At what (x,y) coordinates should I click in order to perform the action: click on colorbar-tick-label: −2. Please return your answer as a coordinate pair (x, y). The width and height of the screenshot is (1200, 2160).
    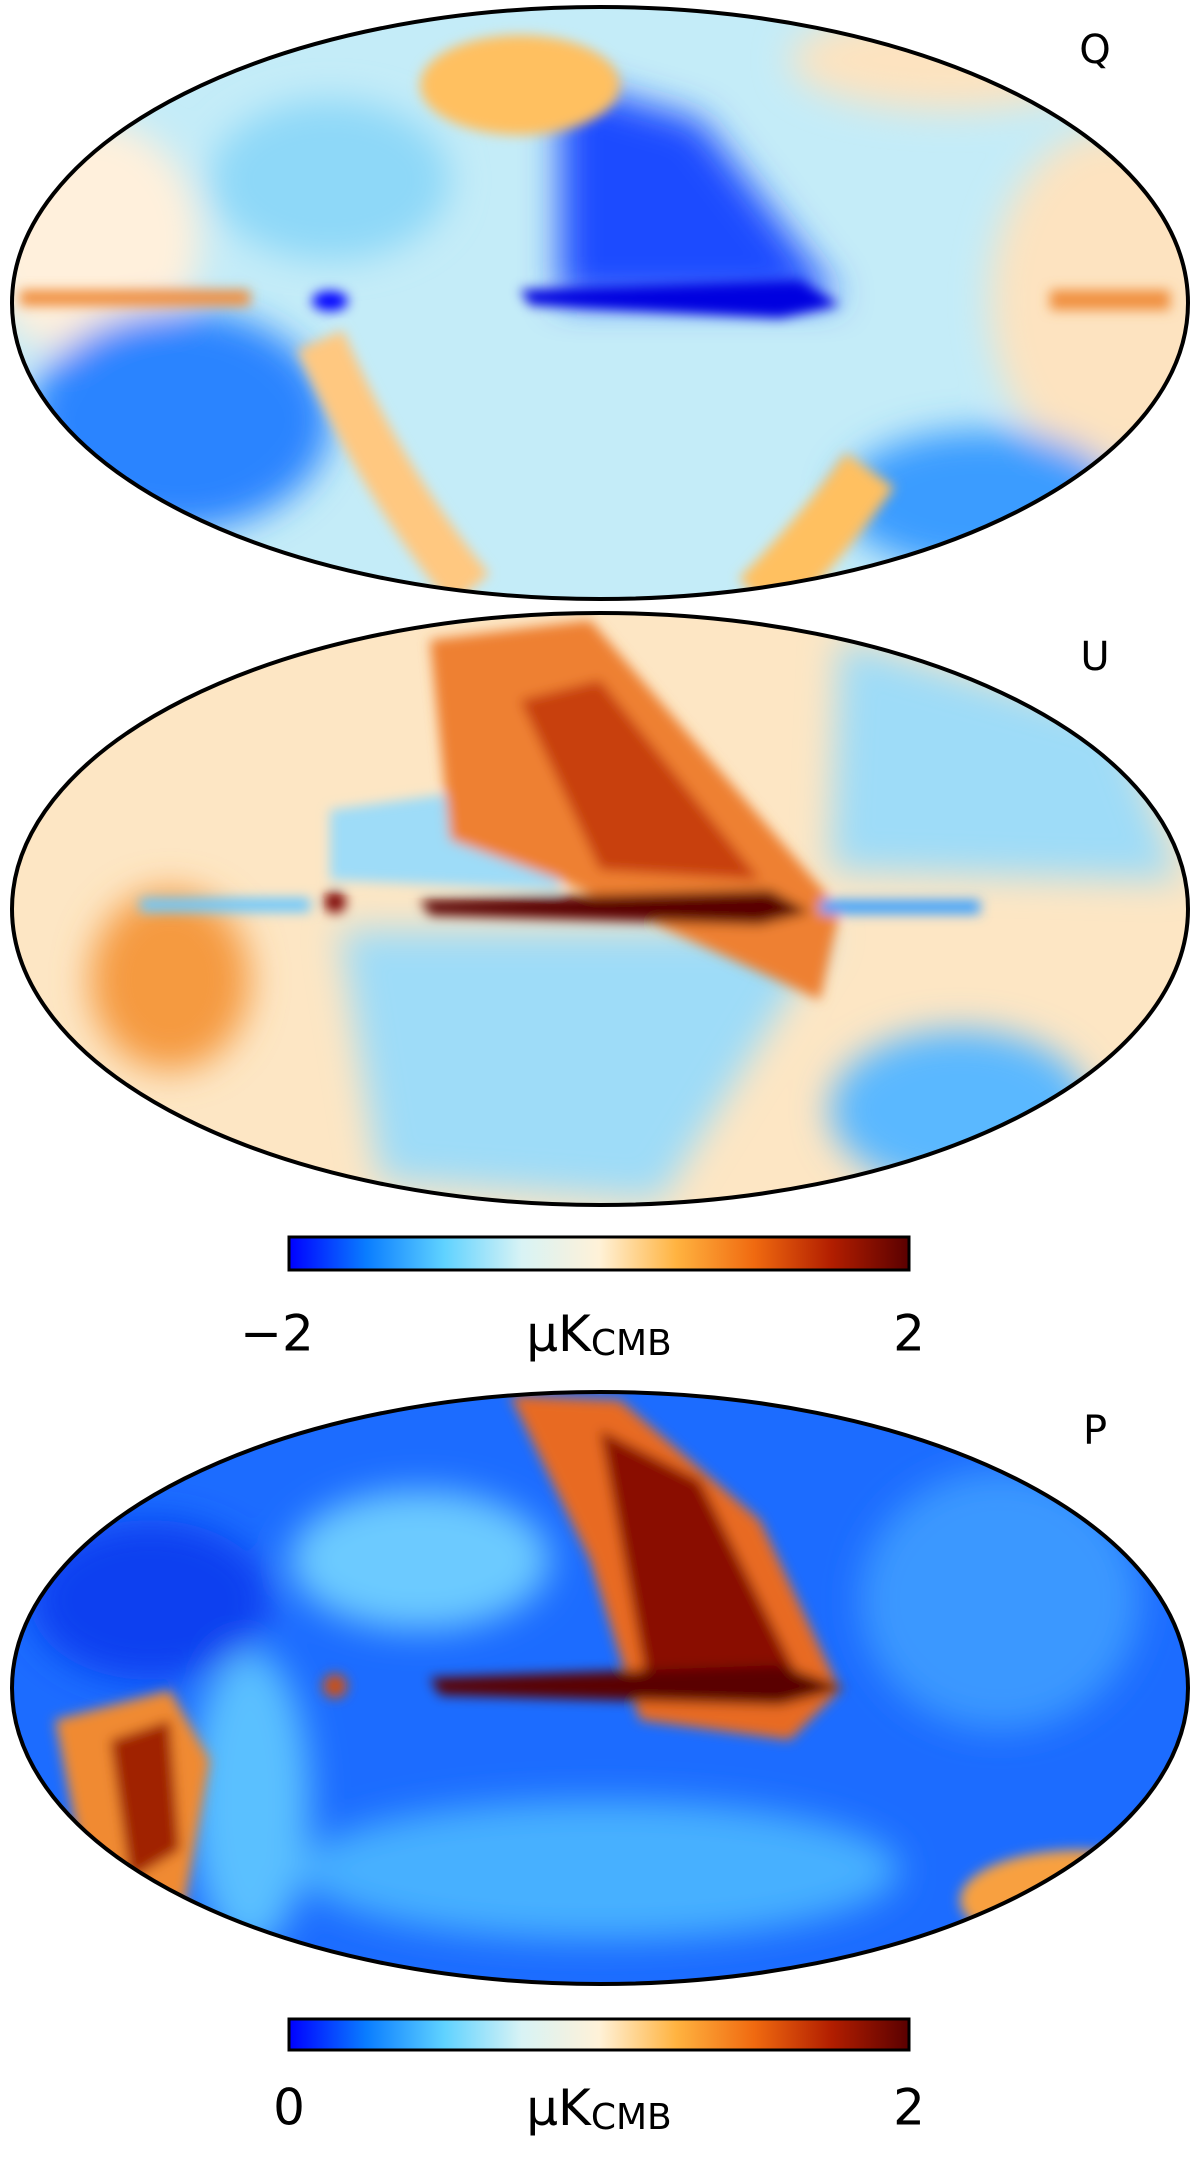
    Looking at the image, I should click on (277, 1334).